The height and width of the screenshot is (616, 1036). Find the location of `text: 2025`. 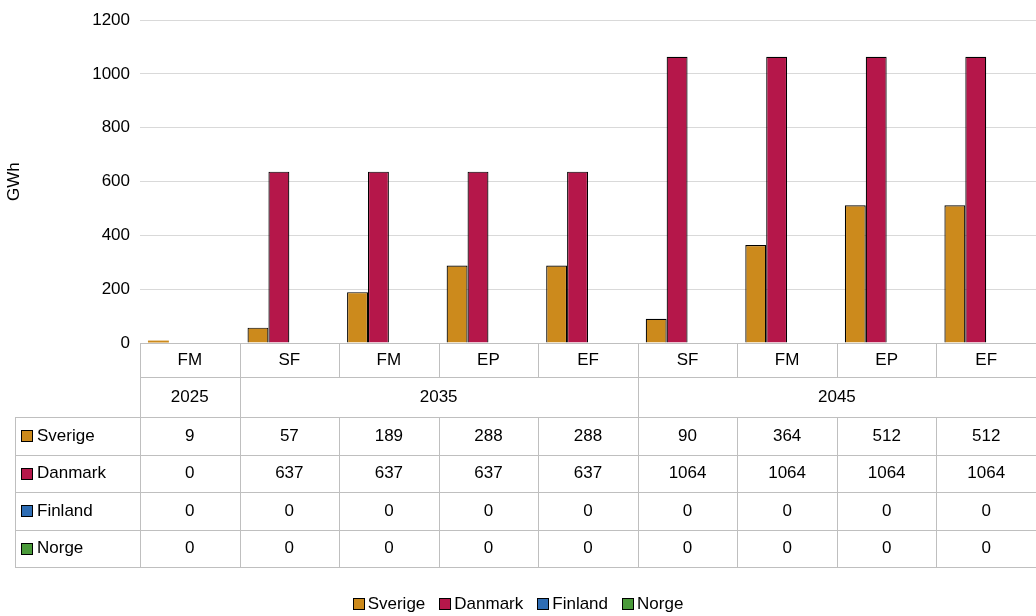

text: 2025 is located at coordinates (189, 396).